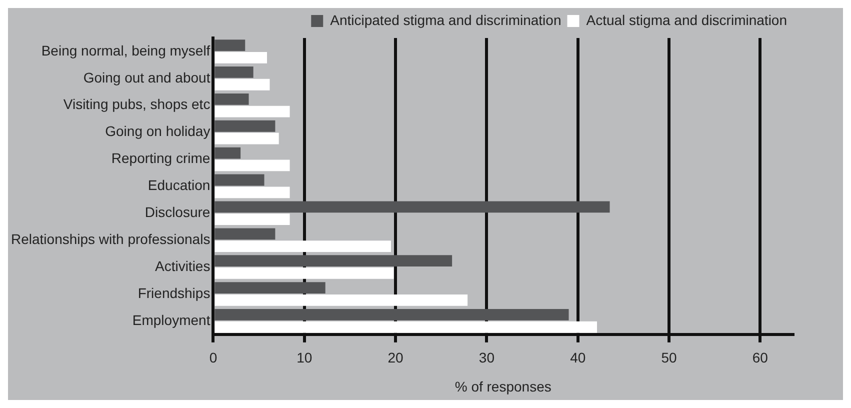  What do you see at coordinates (446, 20) in the screenshot?
I see `legend-label: Anticipated stigma and discrimination` at bounding box center [446, 20].